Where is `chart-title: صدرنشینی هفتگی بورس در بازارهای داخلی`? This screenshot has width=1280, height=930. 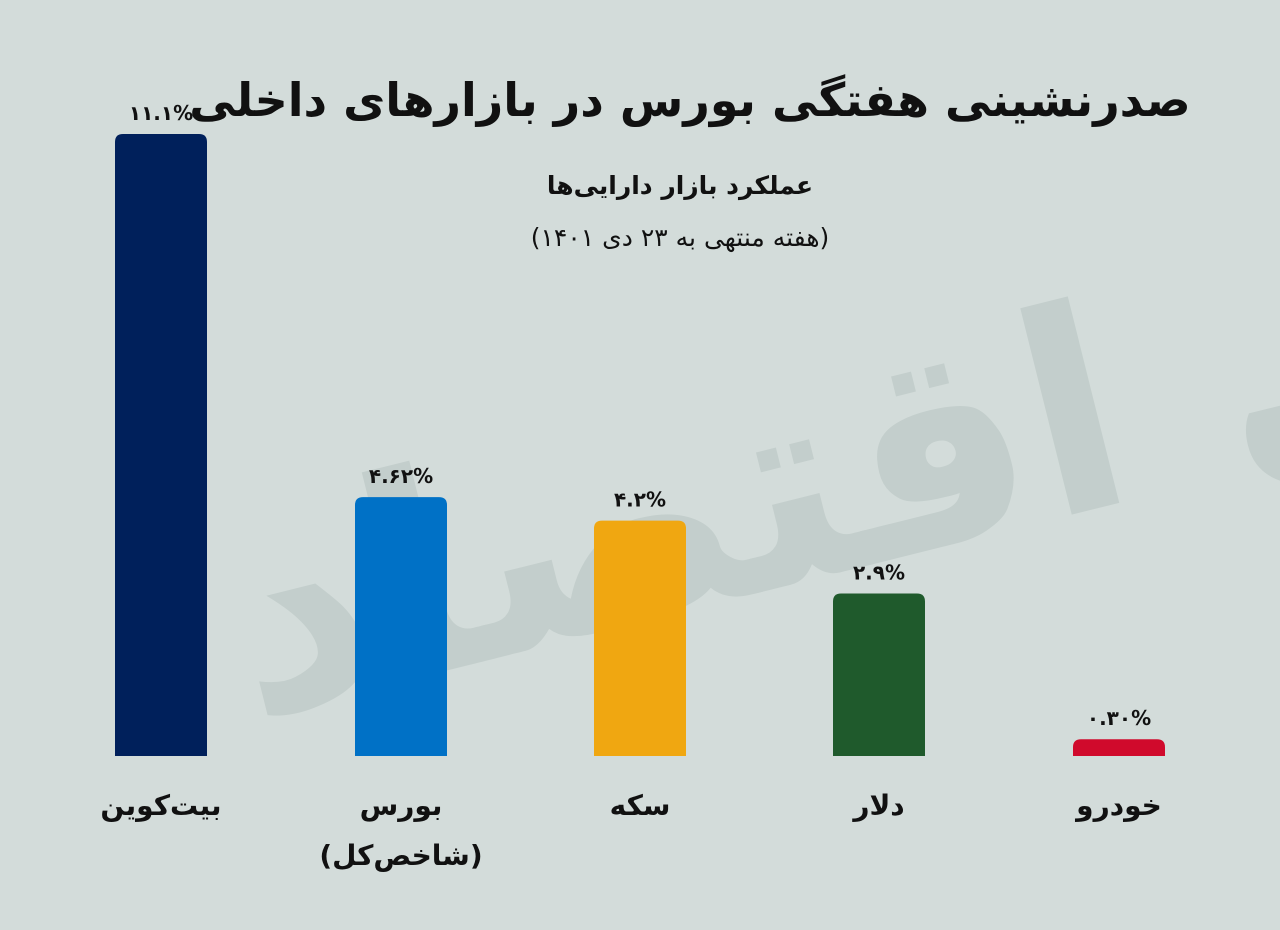 chart-title: صدرنشینی هفتگی بورس در بازارهای داخلی is located at coordinates (690, 100).